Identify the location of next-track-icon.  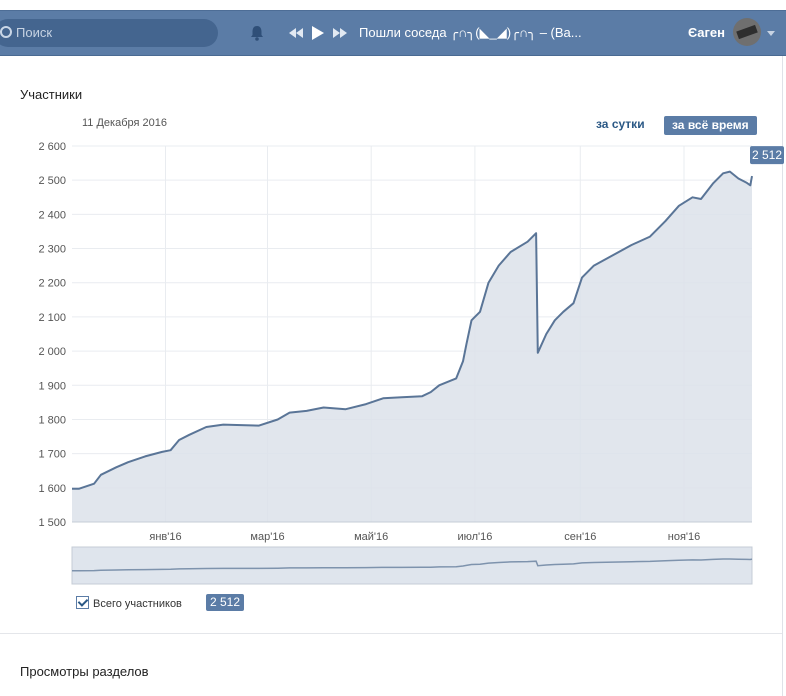
(340, 33).